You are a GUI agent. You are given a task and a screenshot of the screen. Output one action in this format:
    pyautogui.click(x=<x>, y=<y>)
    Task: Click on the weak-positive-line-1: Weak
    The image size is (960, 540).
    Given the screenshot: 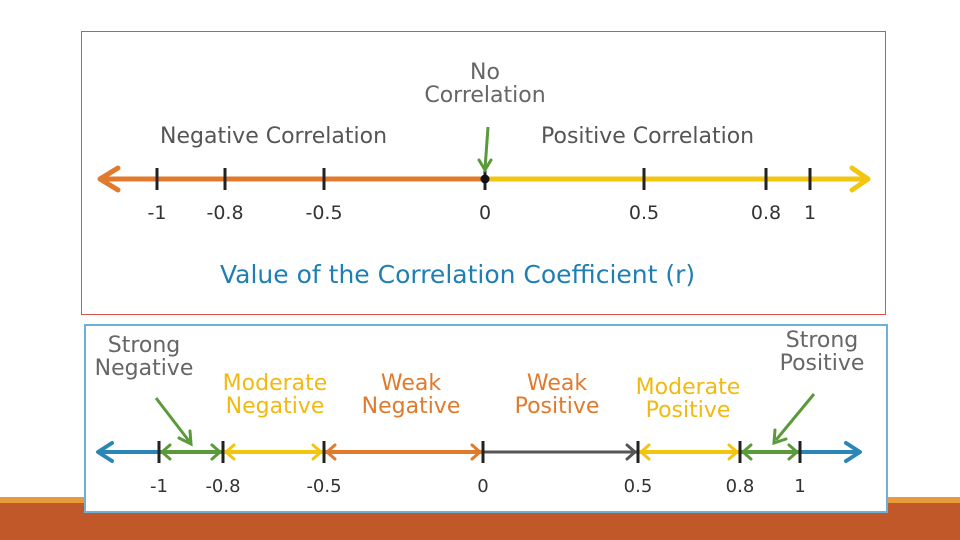 What is the action you would take?
    pyautogui.click(x=557, y=383)
    